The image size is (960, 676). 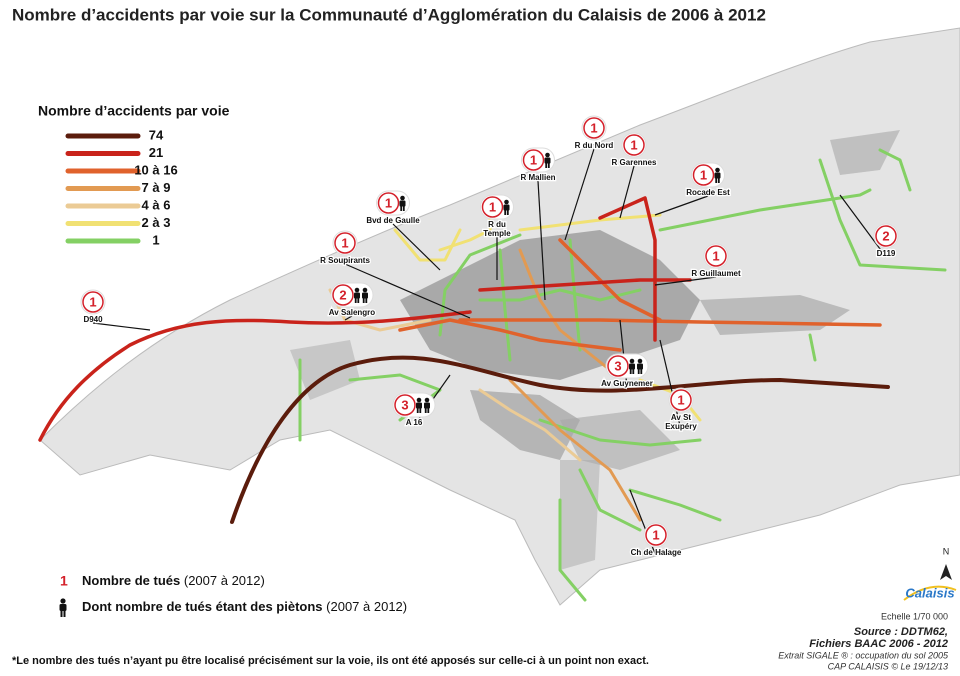 What do you see at coordinates (681, 417) in the screenshot?
I see `marker-label: Av St` at bounding box center [681, 417].